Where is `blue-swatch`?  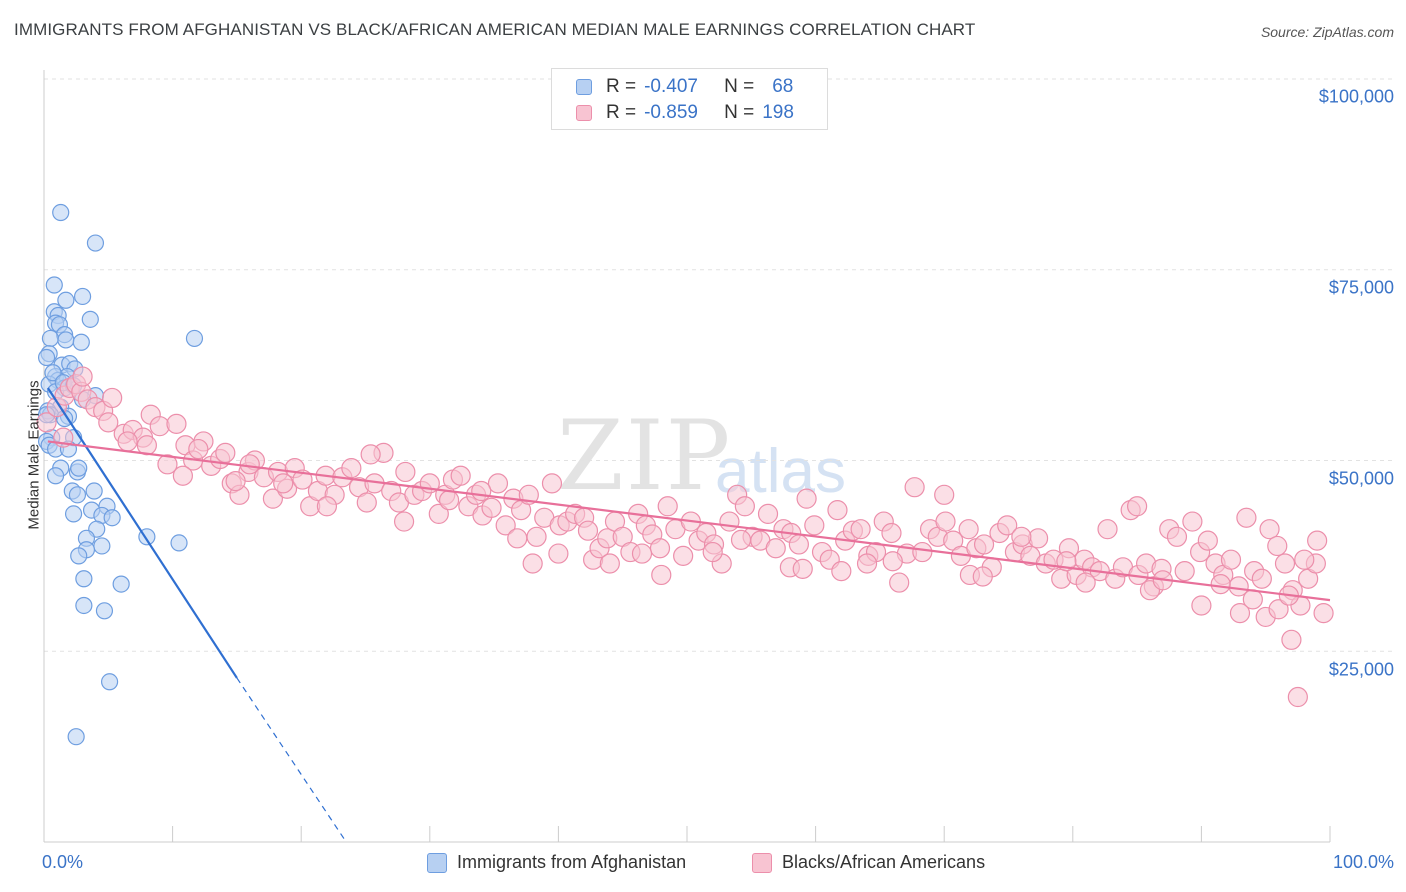 blue-swatch is located at coordinates (437, 862).